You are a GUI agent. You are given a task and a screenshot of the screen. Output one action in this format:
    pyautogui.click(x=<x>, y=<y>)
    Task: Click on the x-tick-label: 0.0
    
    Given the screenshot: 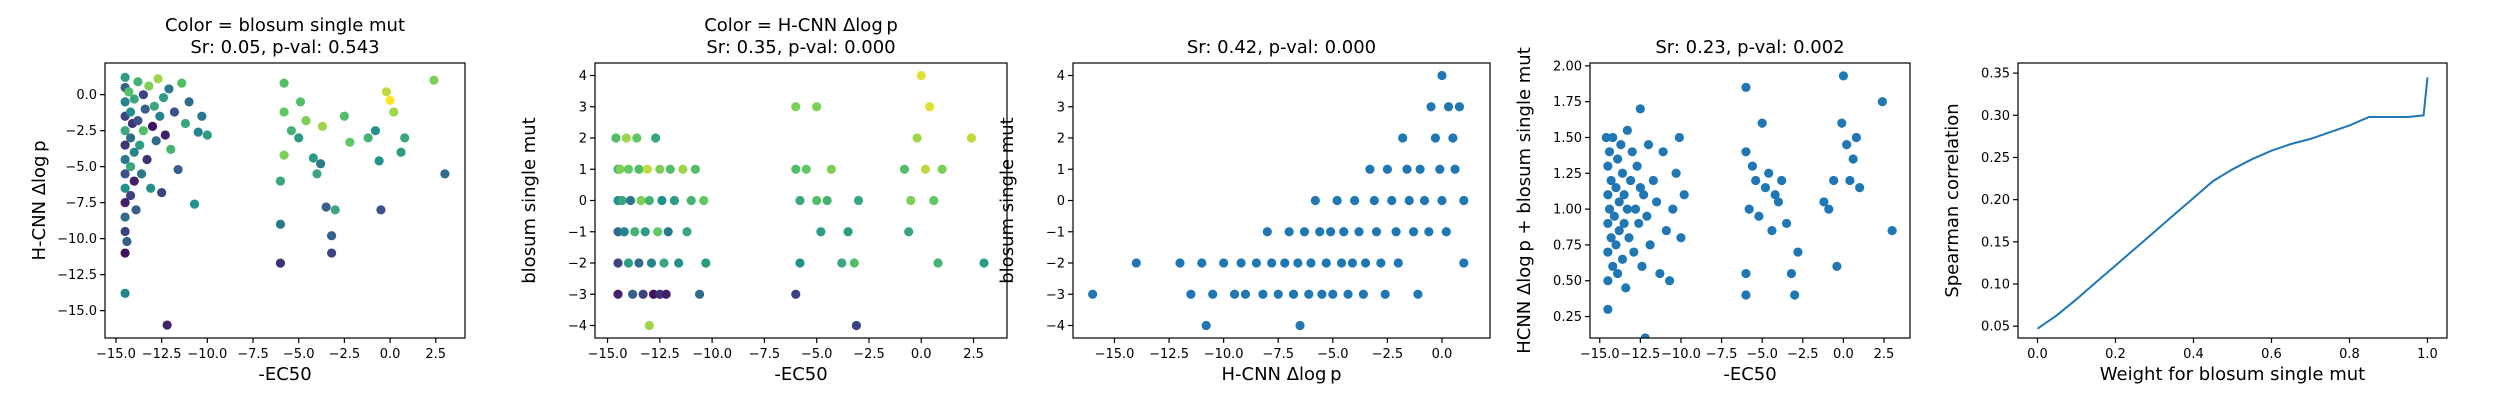 What is the action you would take?
    pyautogui.click(x=1442, y=354)
    